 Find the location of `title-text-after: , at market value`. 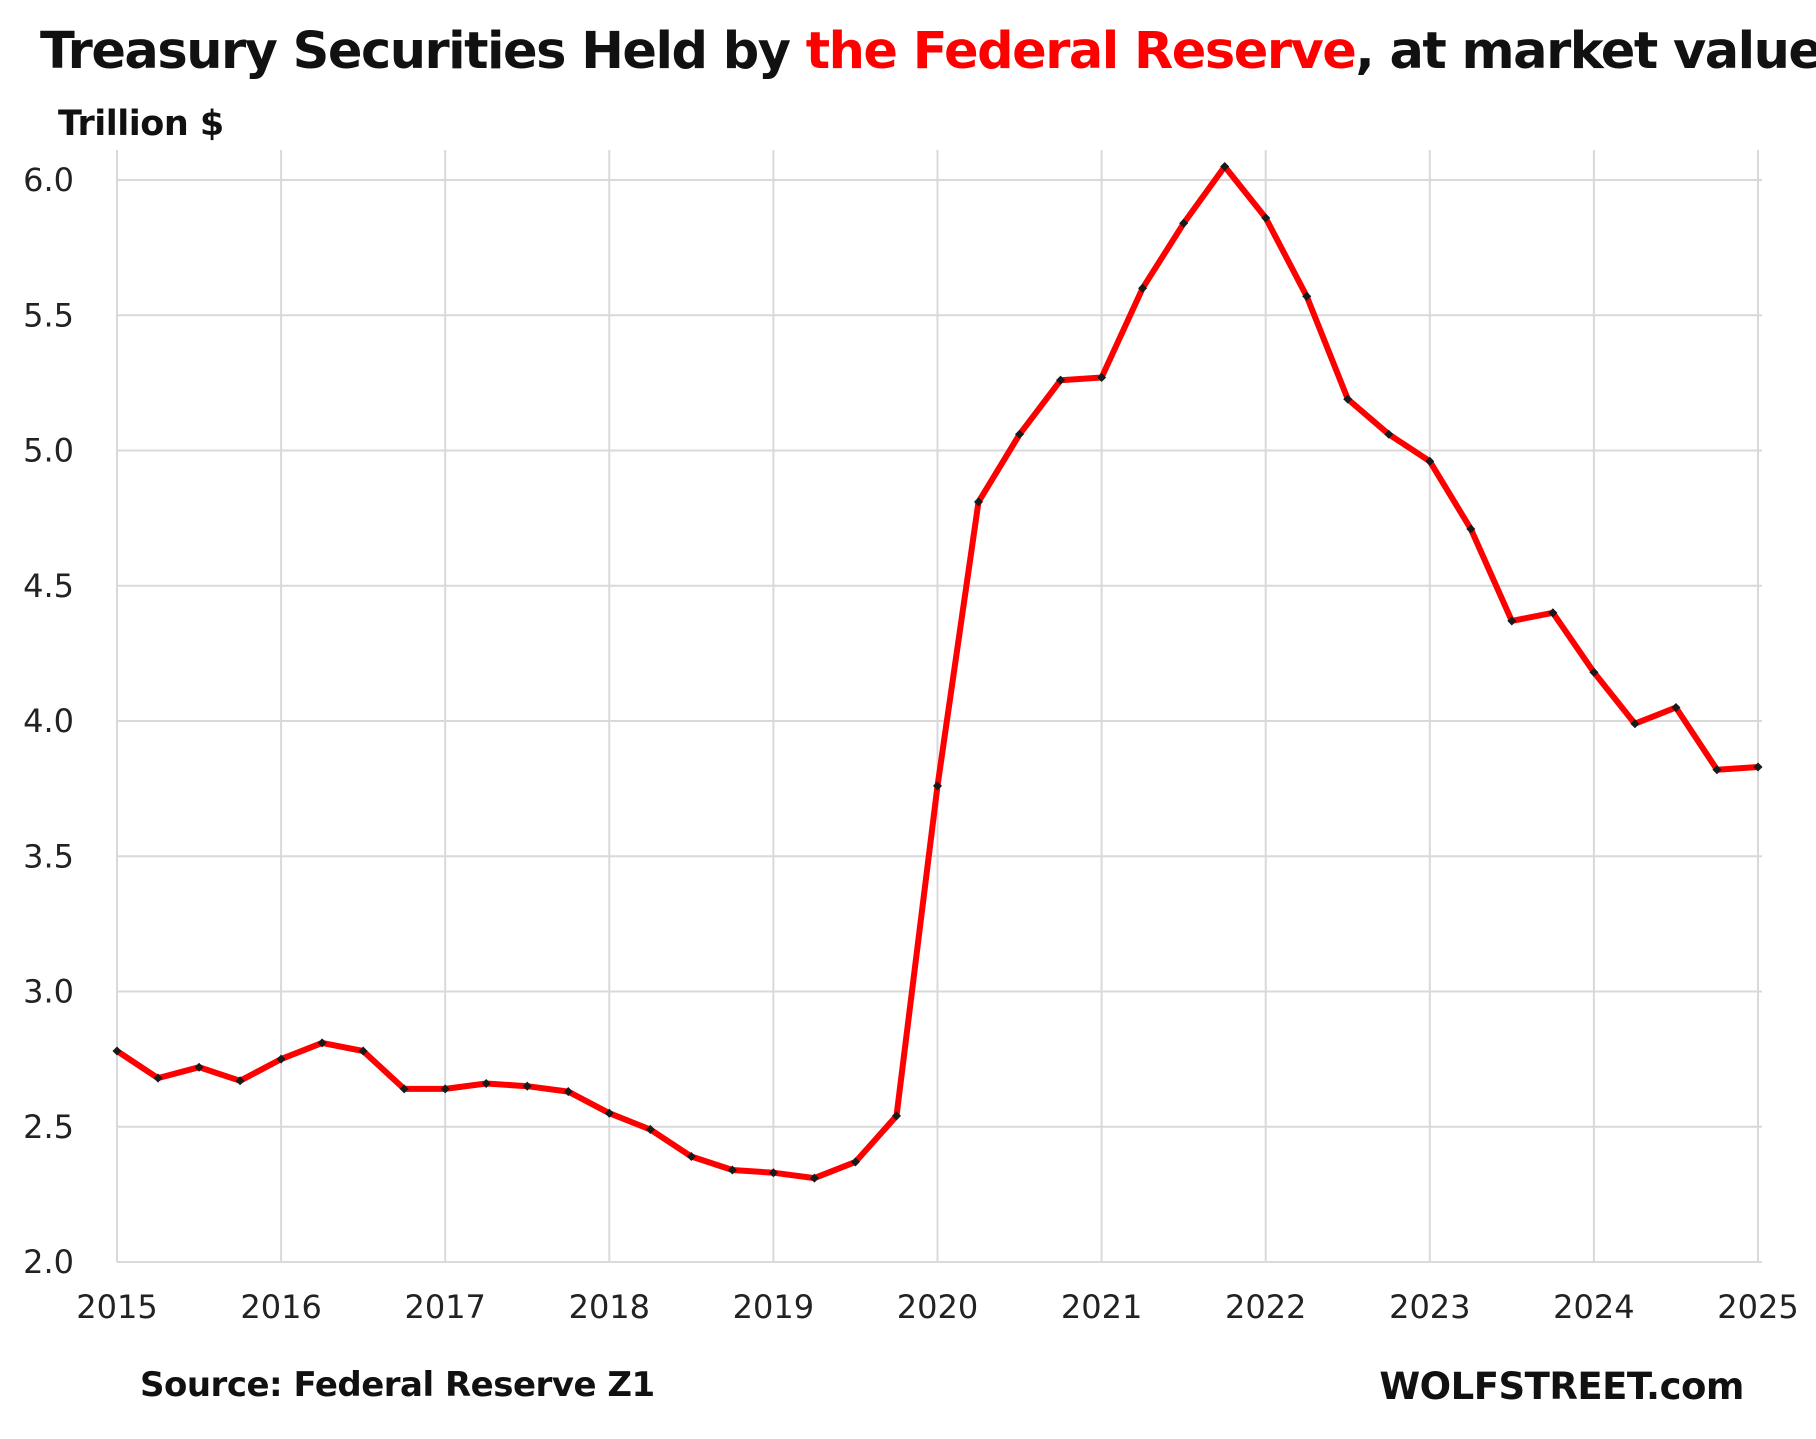

title-text-after: , at market value is located at coordinates (1585, 51).